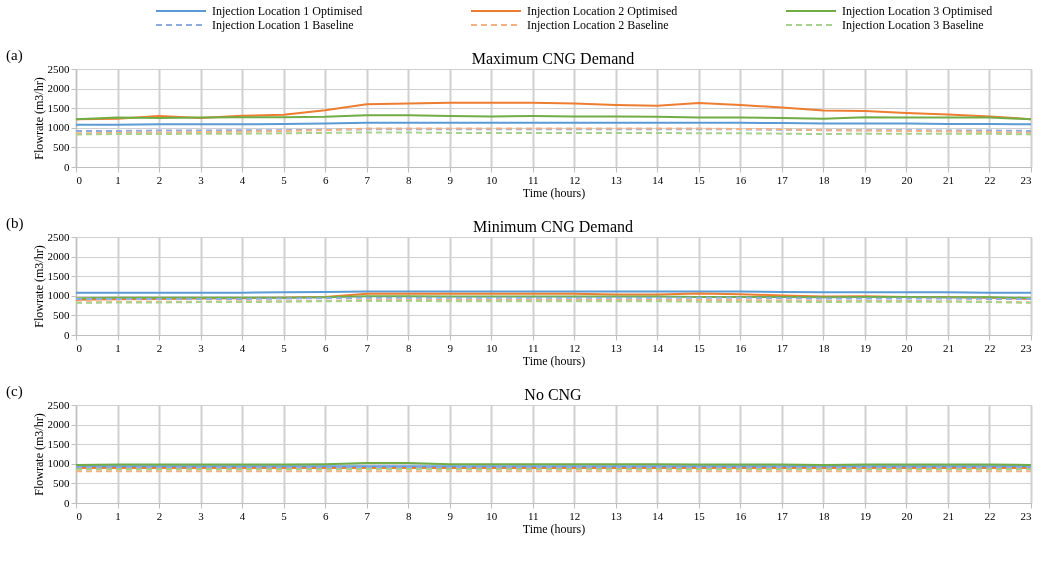 The width and height of the screenshot is (1046, 572). I want to click on text: (a), so click(14, 55).